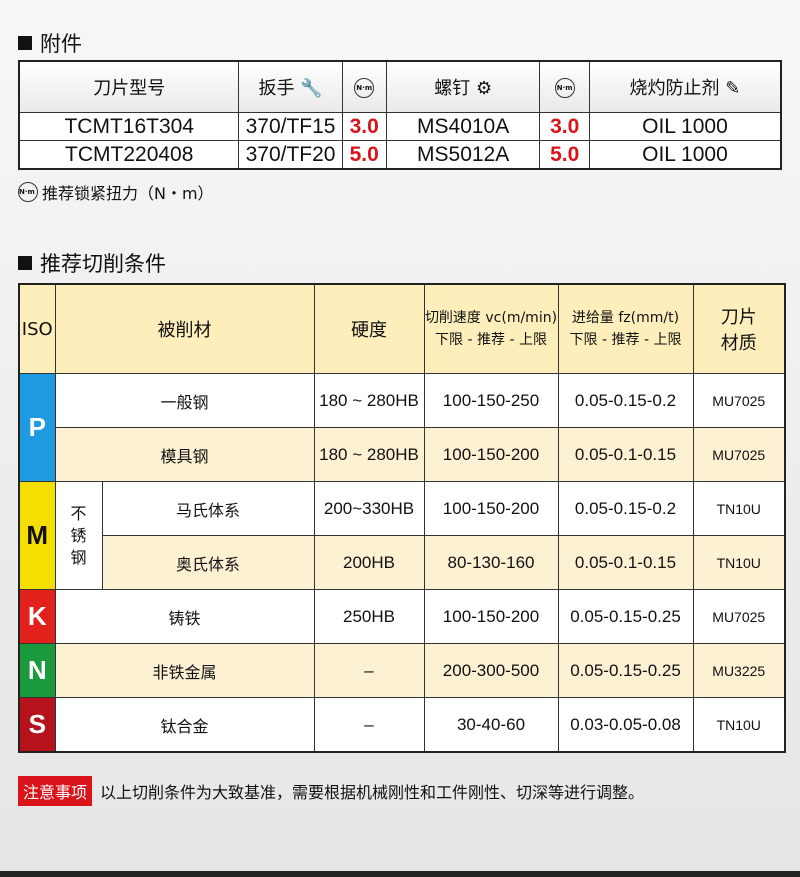 The width and height of the screenshot is (800, 877). Describe the element at coordinates (685, 86) in the screenshot. I see `header-anti-seize: 烧灼防止剂 ✎` at that location.